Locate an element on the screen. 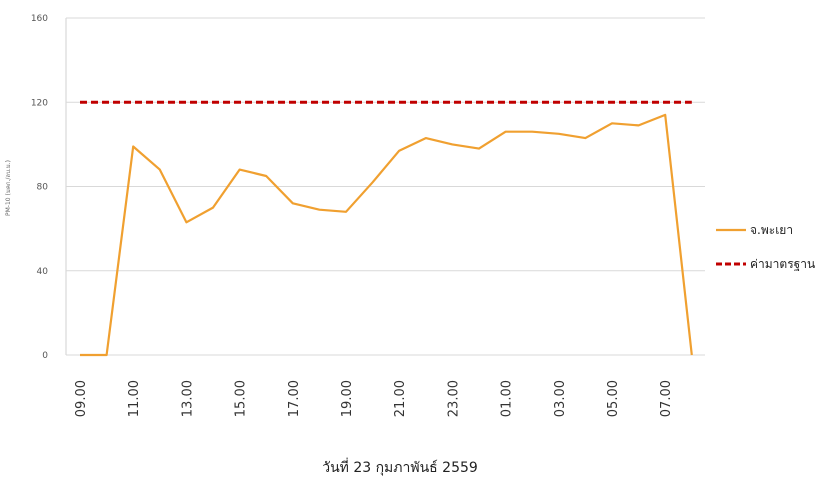  x-tick-label: 09.00 is located at coordinates (81, 398).